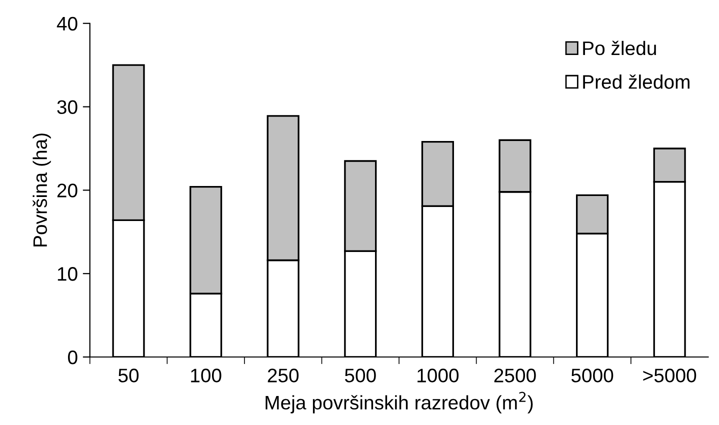 This screenshot has height=425, width=719. What do you see at coordinates (67, 23) in the screenshot?
I see `y-tick-label: 40` at bounding box center [67, 23].